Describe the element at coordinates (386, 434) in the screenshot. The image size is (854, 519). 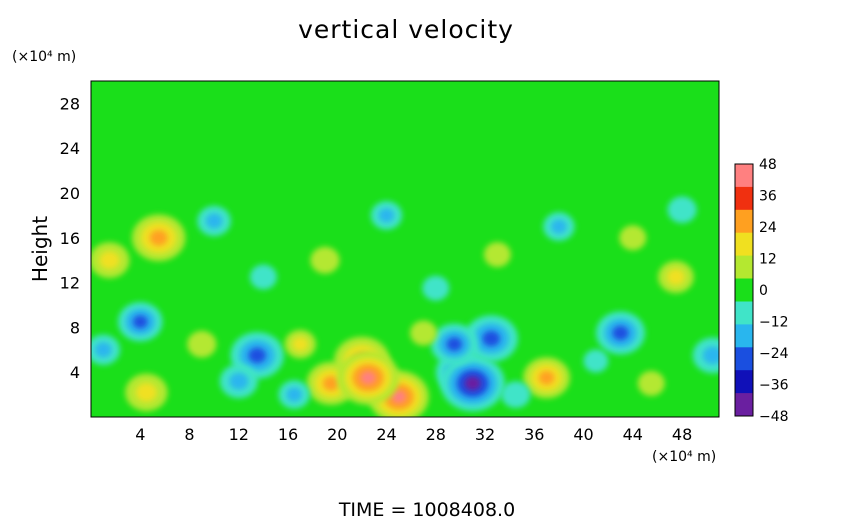
I see `x-tick-label: 24` at that location.